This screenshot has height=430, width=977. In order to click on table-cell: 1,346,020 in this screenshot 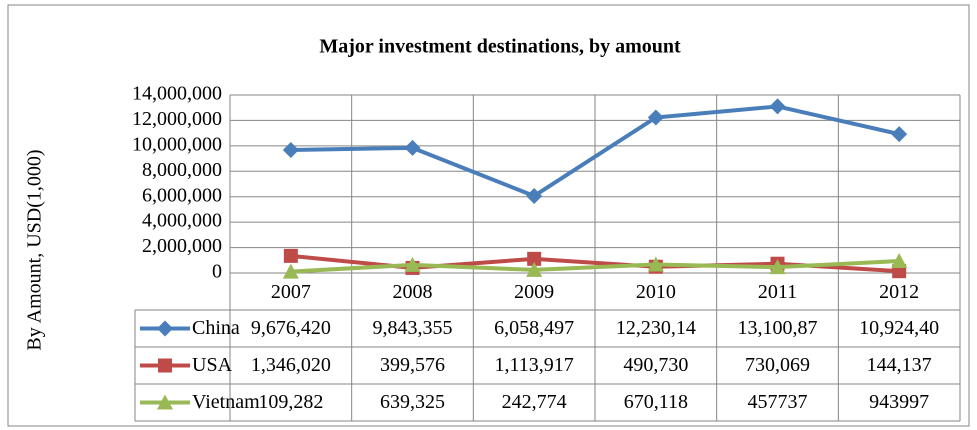, I will do `click(291, 365)`.